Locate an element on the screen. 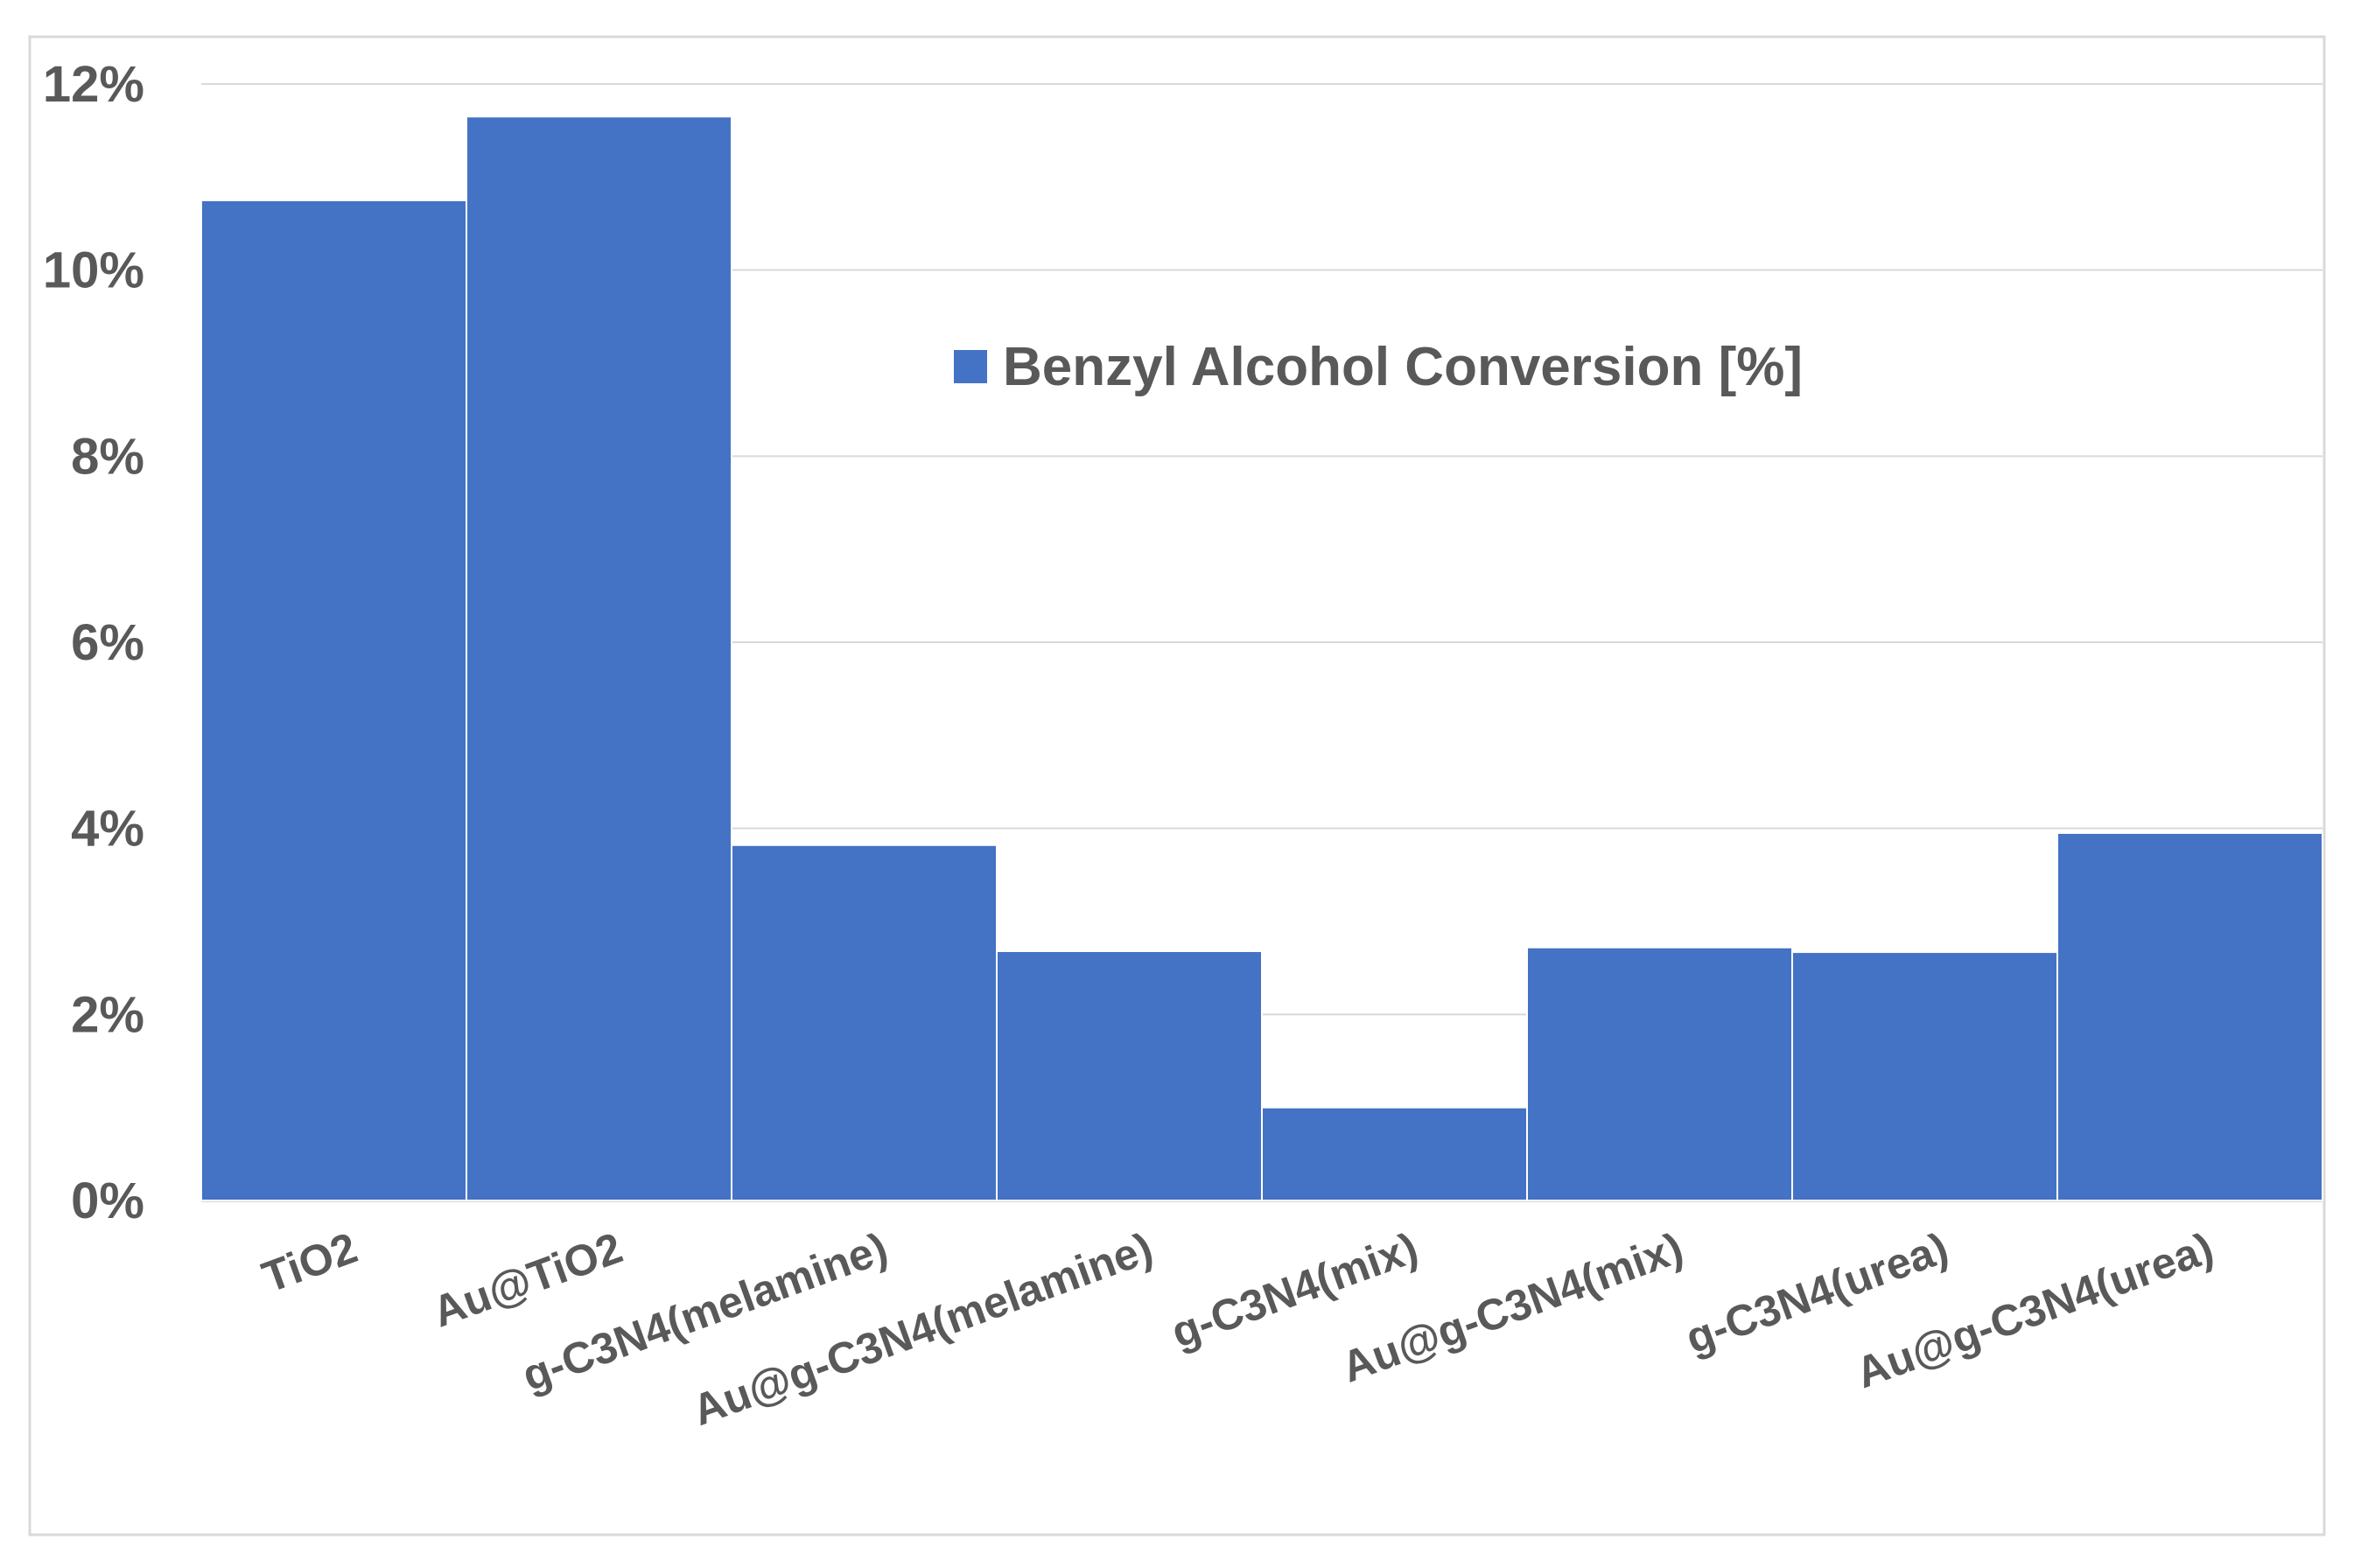 The width and height of the screenshot is (2354, 1568). y-tick-label: 8% is located at coordinates (107, 456).